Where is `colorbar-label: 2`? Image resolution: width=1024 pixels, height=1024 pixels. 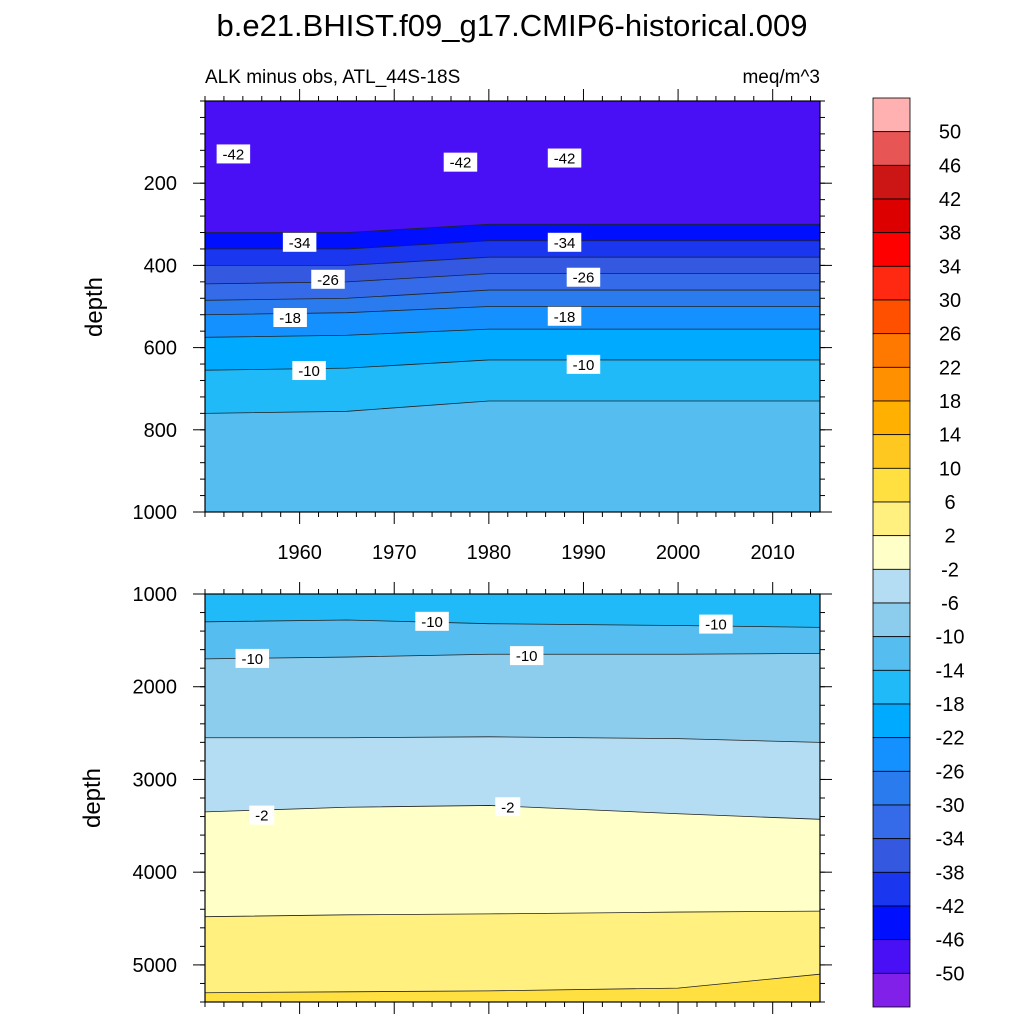
colorbar-label: 2 is located at coordinates (949, 537).